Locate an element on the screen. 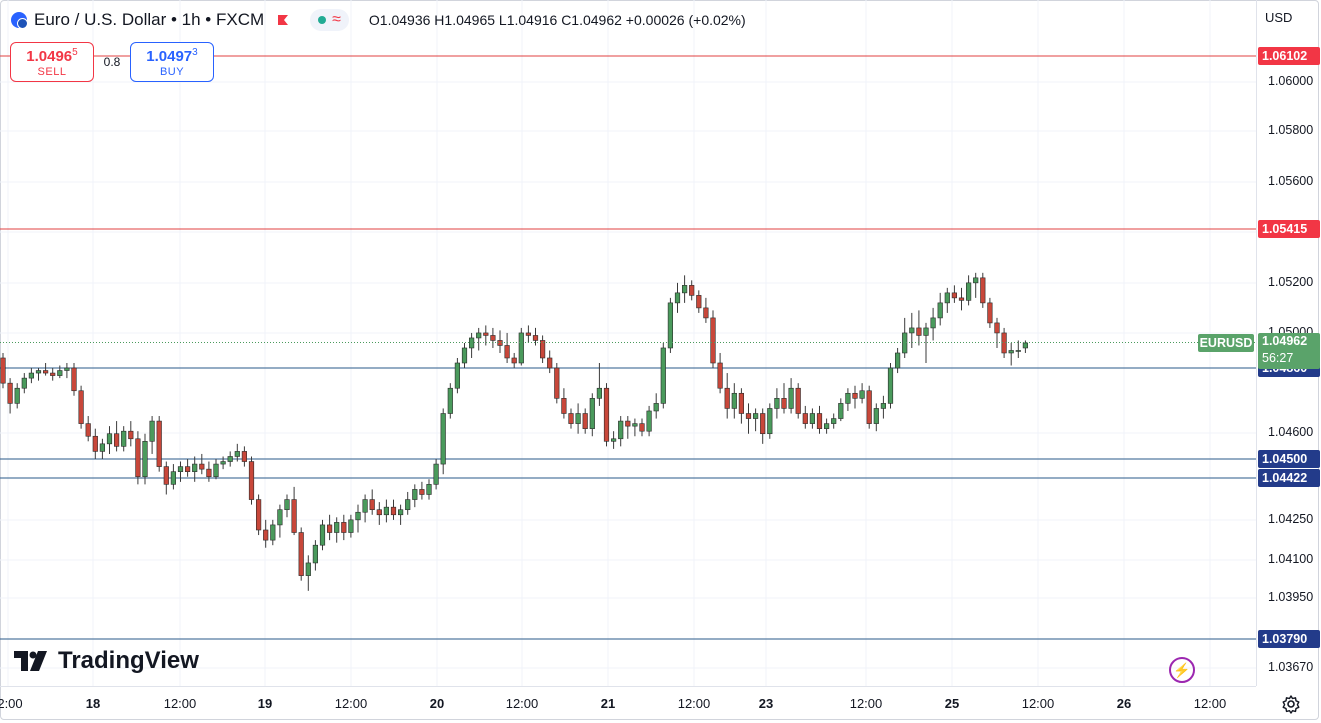 The width and height of the screenshot is (1321, 723). time-tick: 2:00 is located at coordinates (11, 703).